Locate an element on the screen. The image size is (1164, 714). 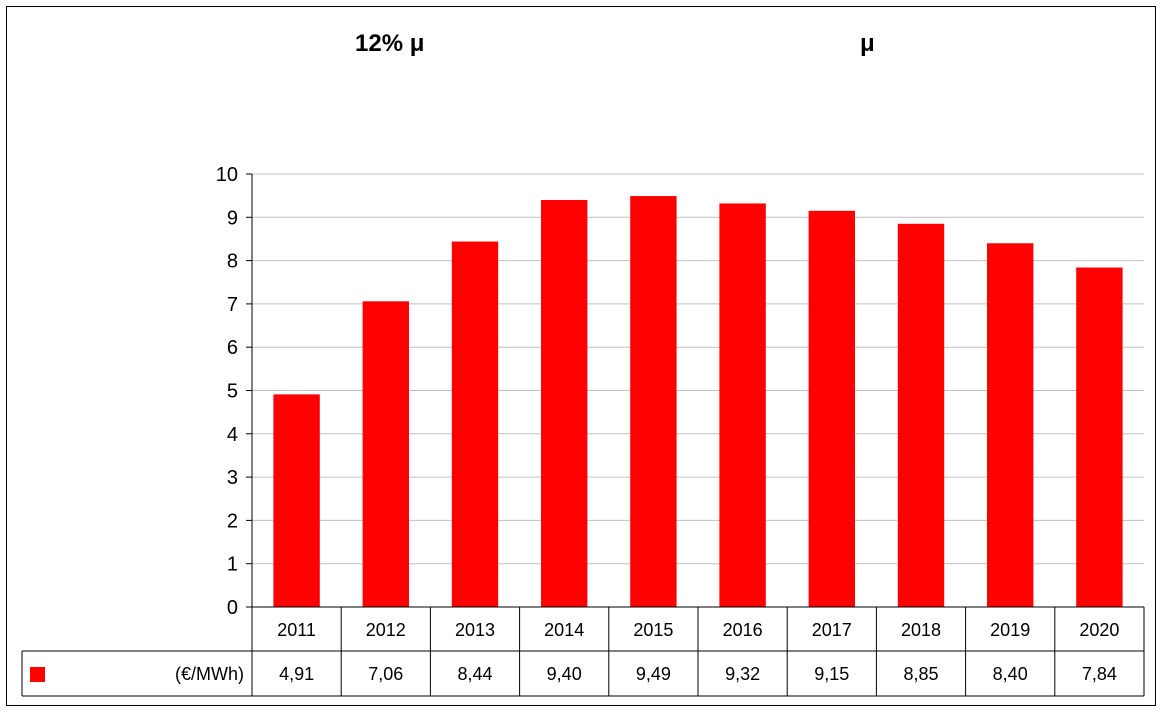
y-tick-label: 2 is located at coordinates (232, 521).